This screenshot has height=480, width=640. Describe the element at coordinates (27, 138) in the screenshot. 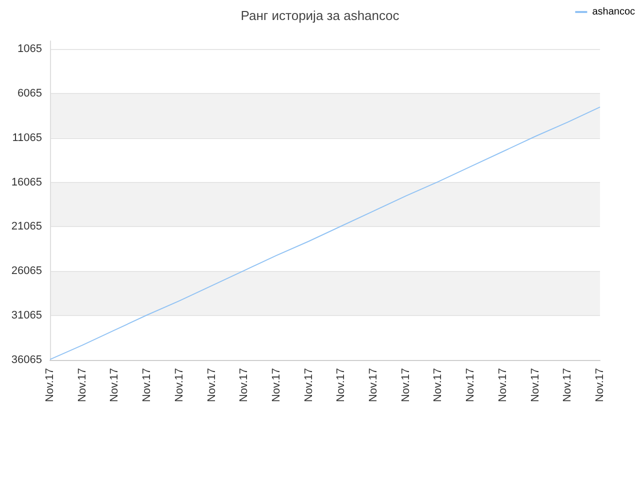

I see `y-tick-label: 11065` at that location.